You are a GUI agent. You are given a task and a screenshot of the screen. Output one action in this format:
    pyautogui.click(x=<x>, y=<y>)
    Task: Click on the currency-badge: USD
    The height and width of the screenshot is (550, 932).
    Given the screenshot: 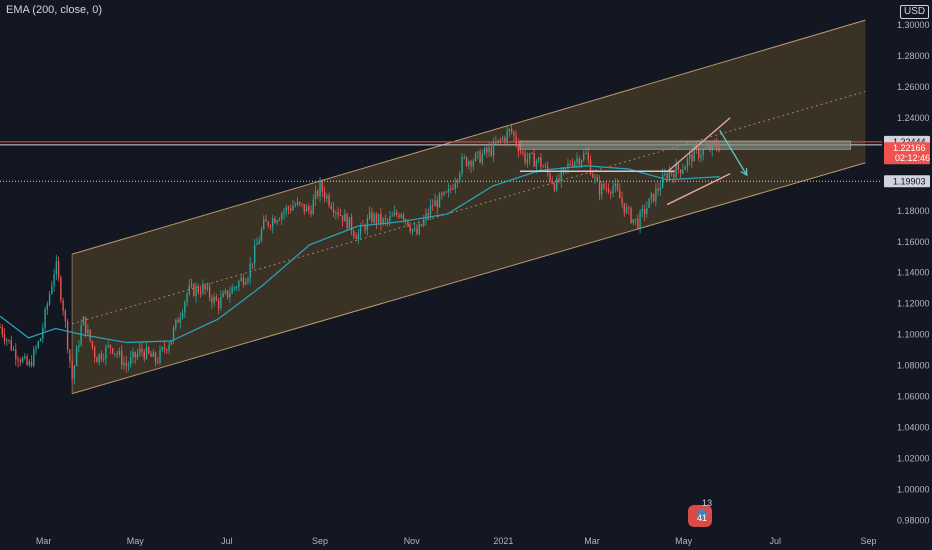 What is the action you would take?
    pyautogui.click(x=915, y=12)
    